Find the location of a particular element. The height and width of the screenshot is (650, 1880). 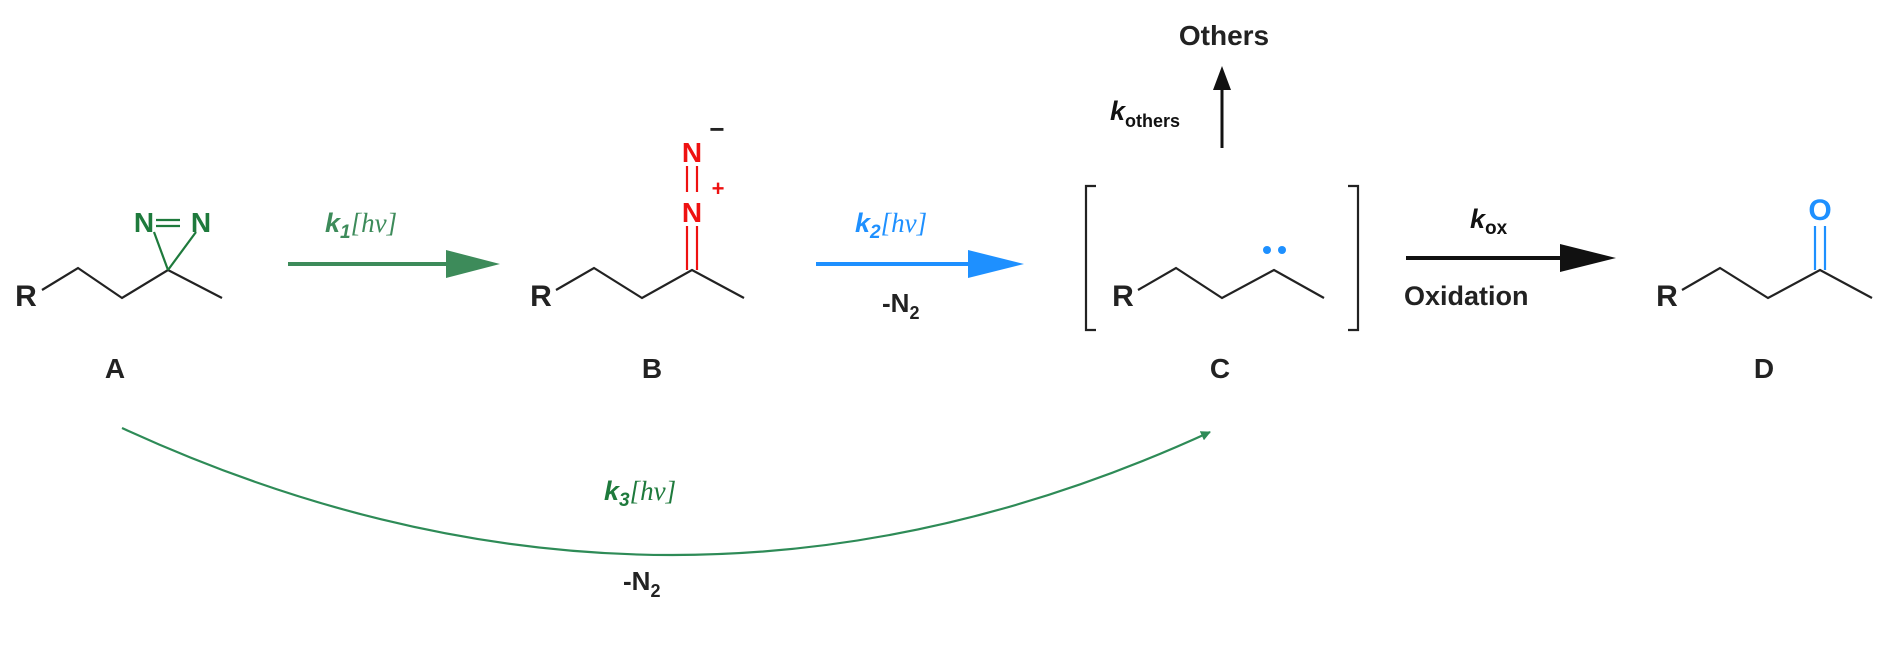

compound-a-ring-bond-right is located at coordinates (182, 251).